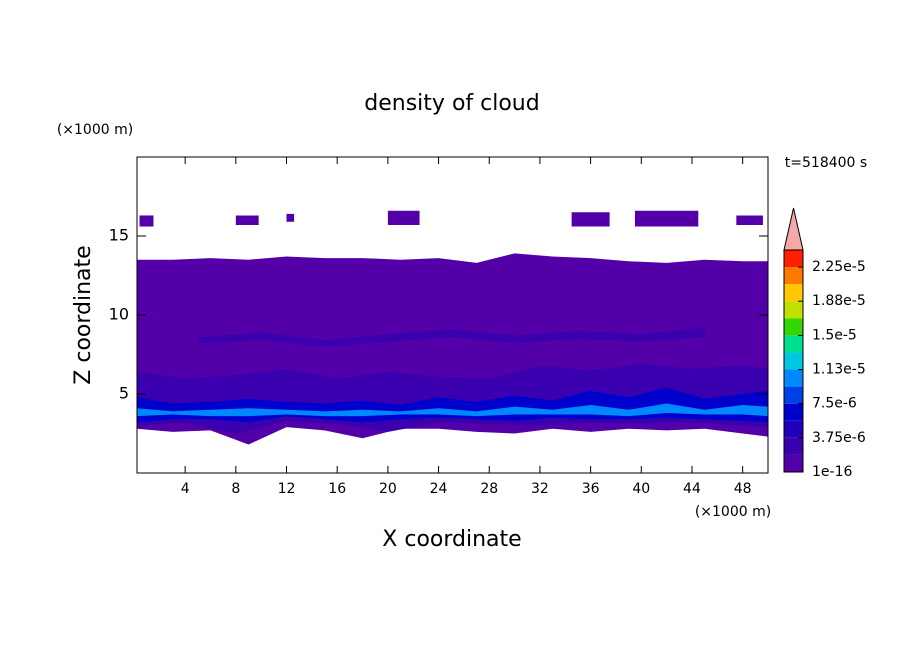  I want to click on colorbar-tick-label: 1.88e-5, so click(839, 301).